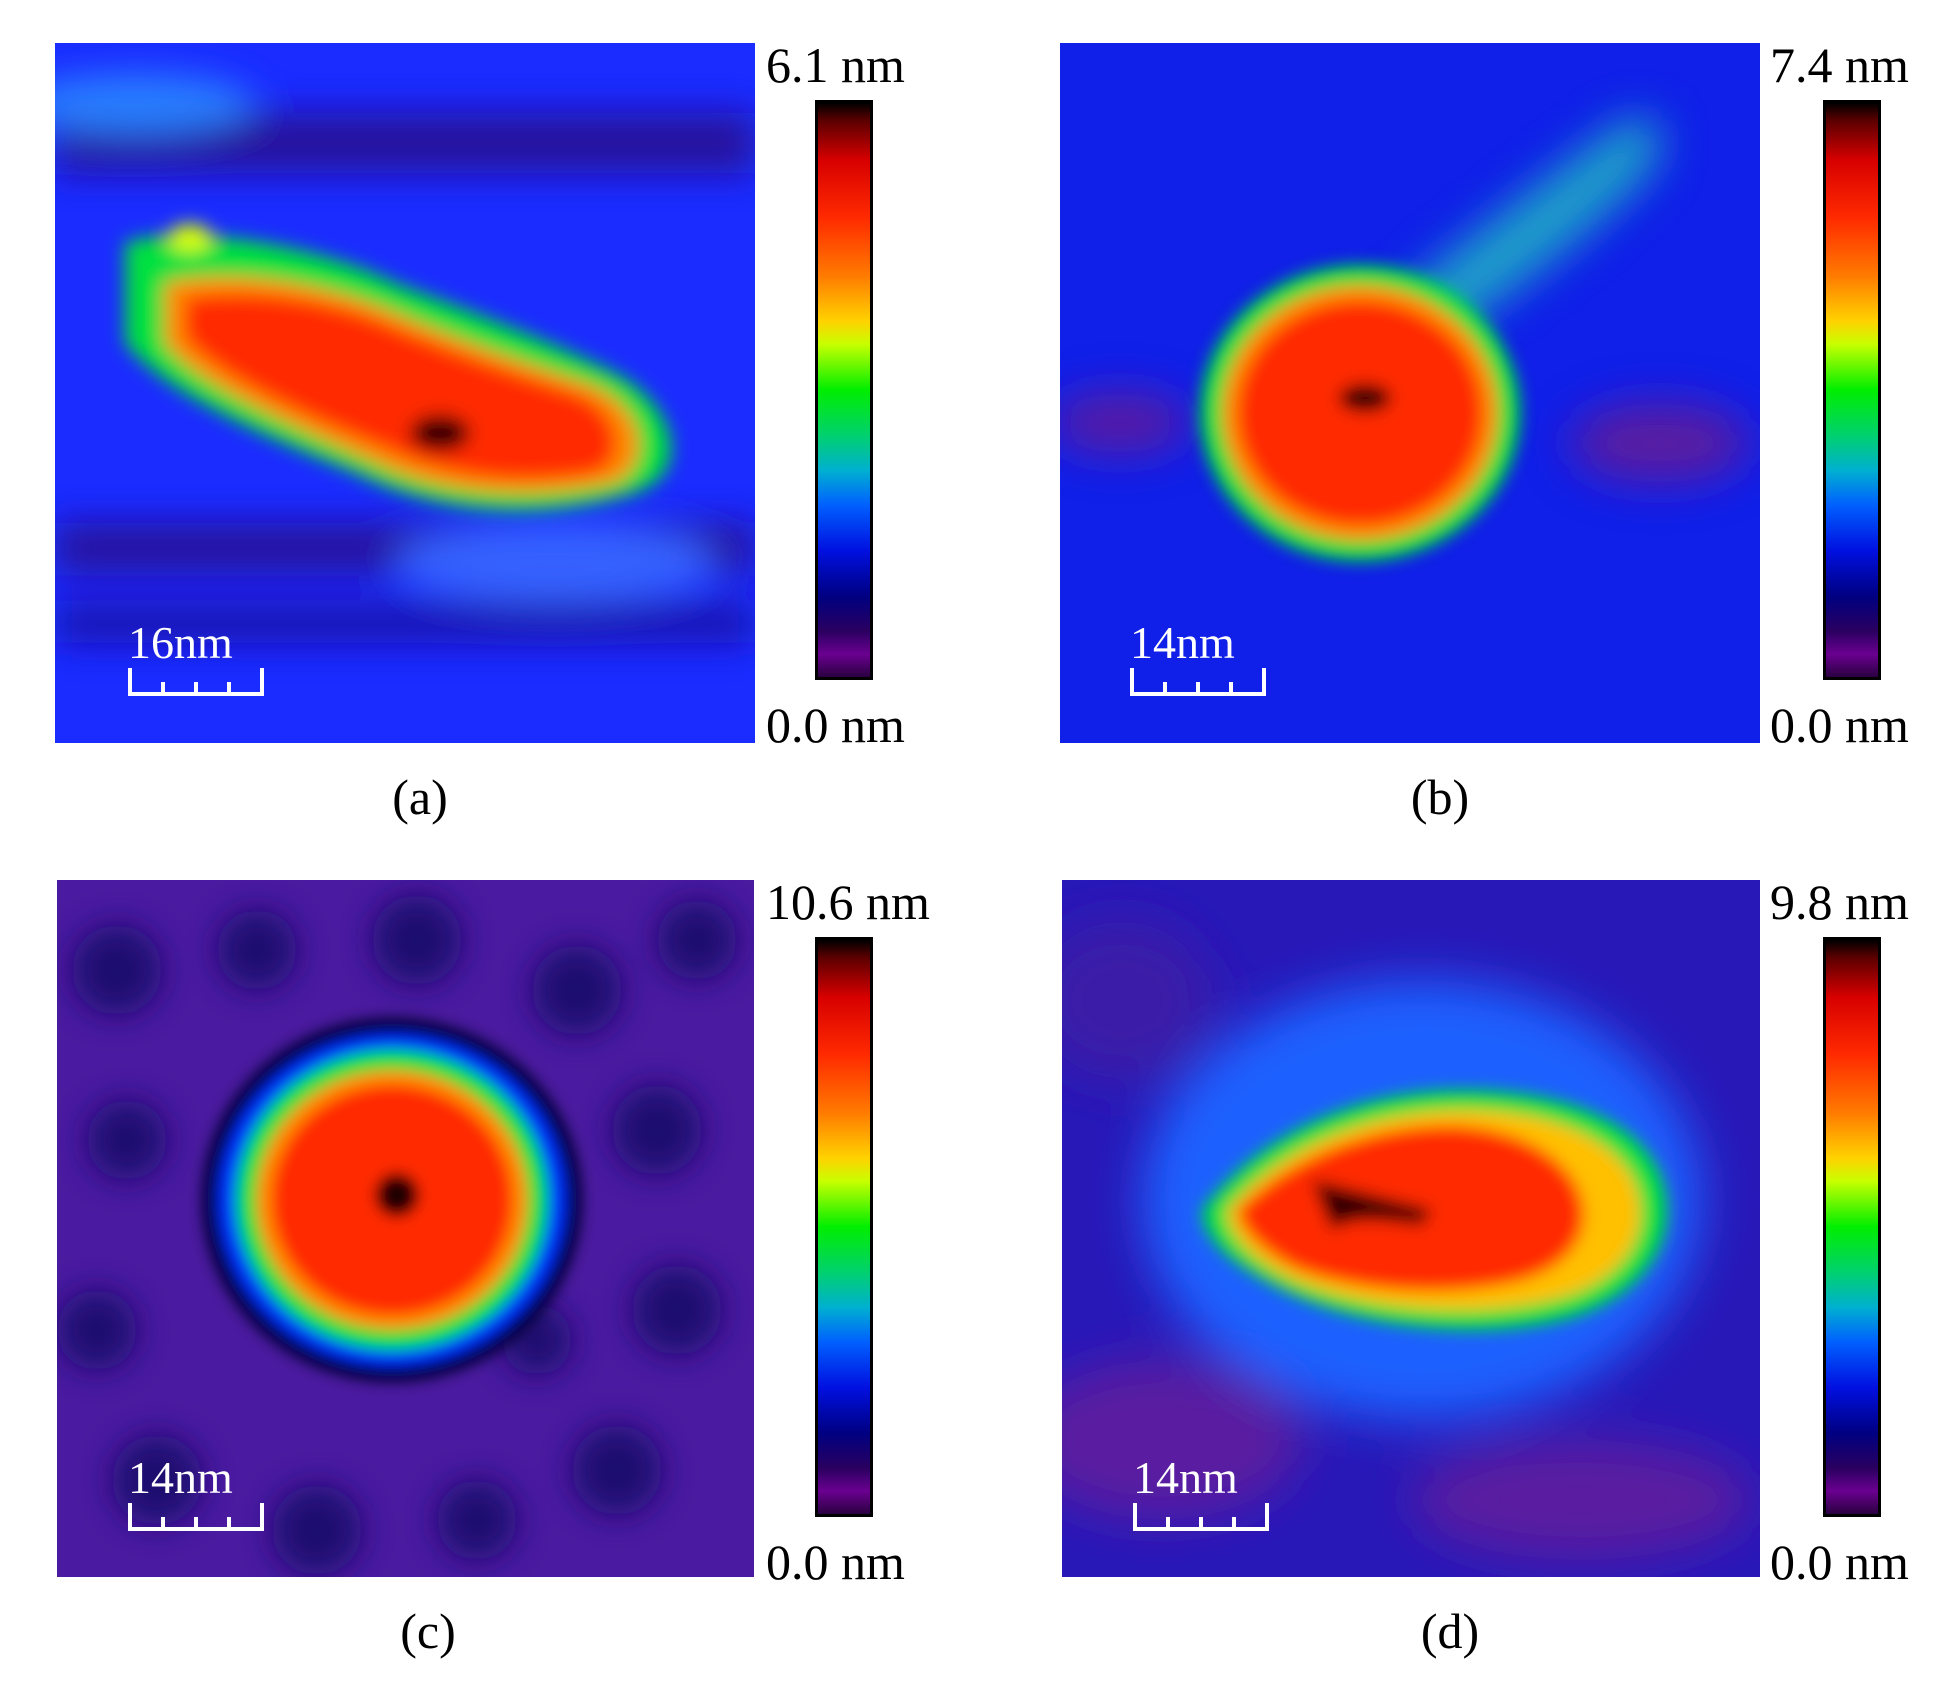  I want to click on colorbar-min-label-c: 0.0 nm, so click(835, 1562).